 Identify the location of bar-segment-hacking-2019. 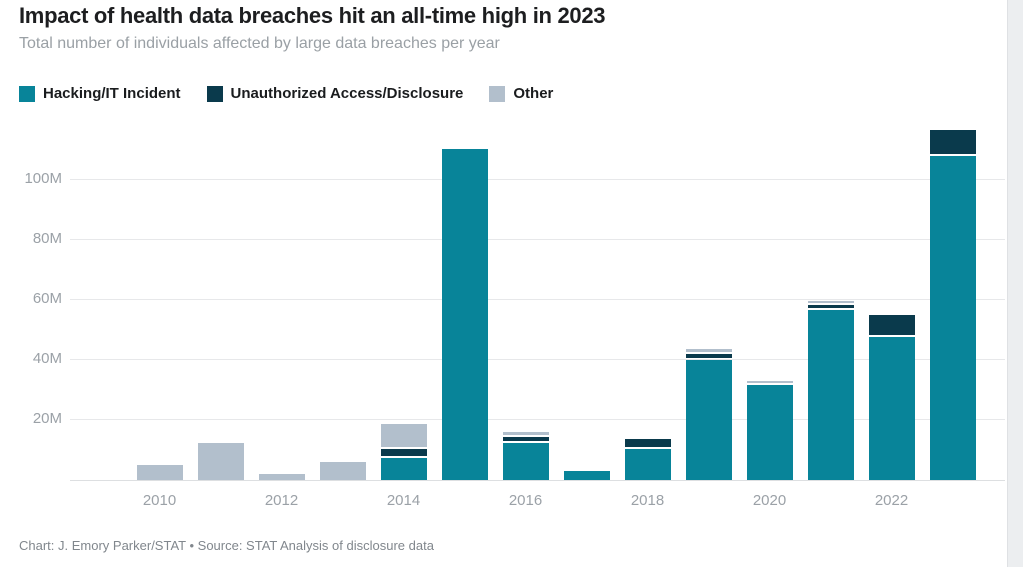
(708, 420).